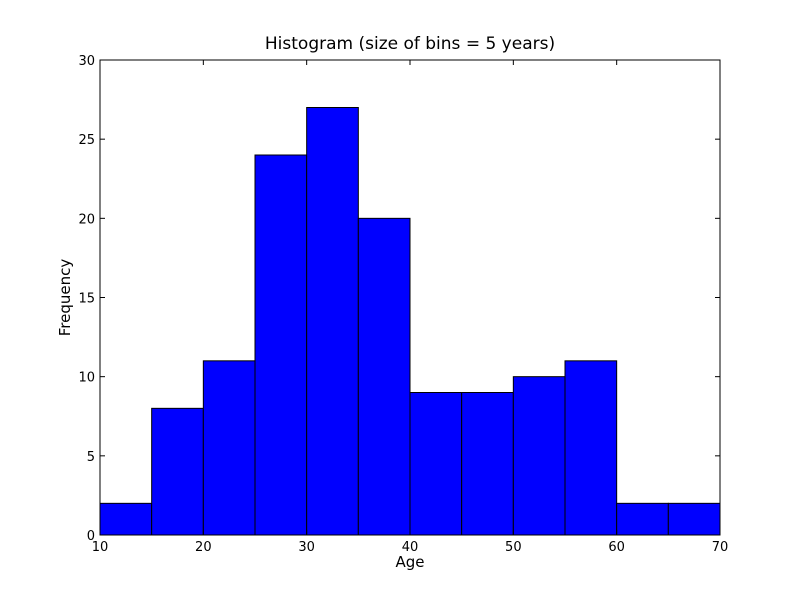 This screenshot has height=600, width=800. Describe the element at coordinates (409, 562) in the screenshot. I see `x-axis-label: Age` at that location.